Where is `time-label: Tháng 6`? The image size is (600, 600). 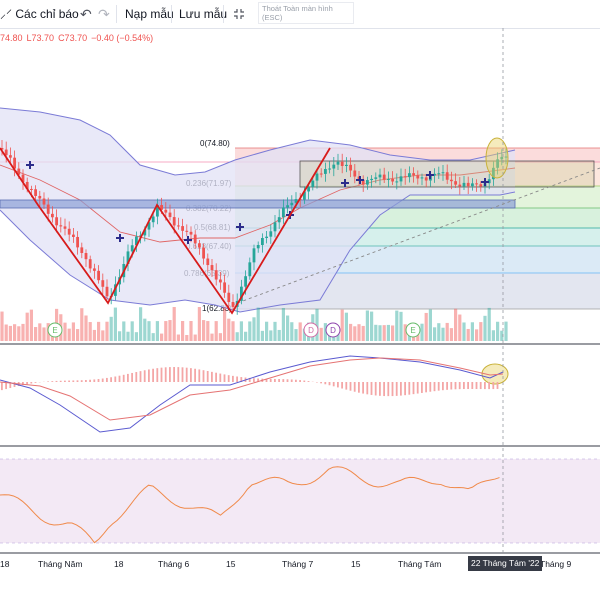
time-label: Tháng 6 is located at coordinates (174, 564).